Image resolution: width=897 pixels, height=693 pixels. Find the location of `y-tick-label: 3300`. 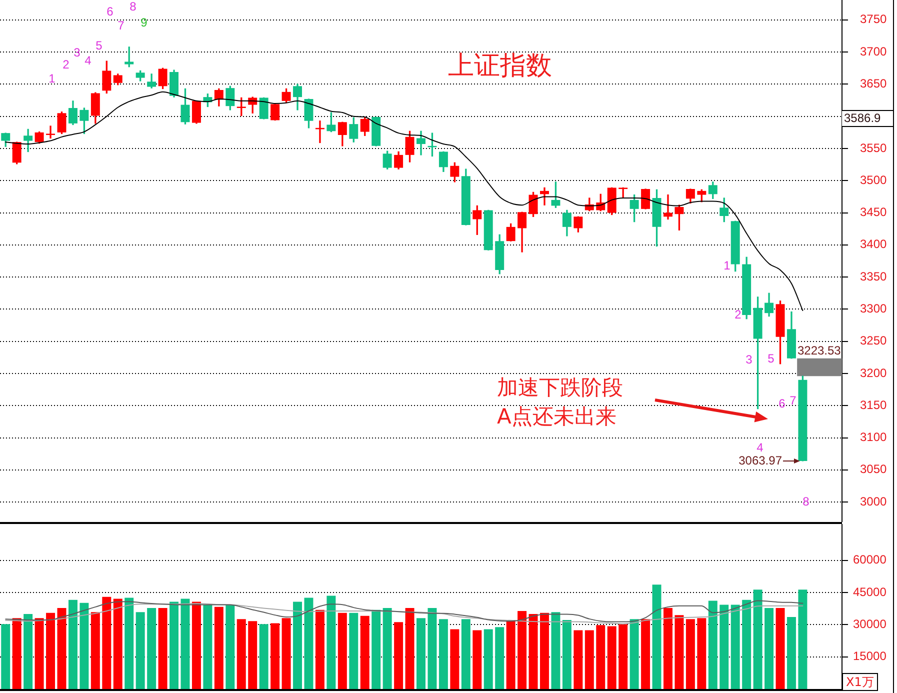

y-tick-label: 3300 is located at coordinates (874, 309).